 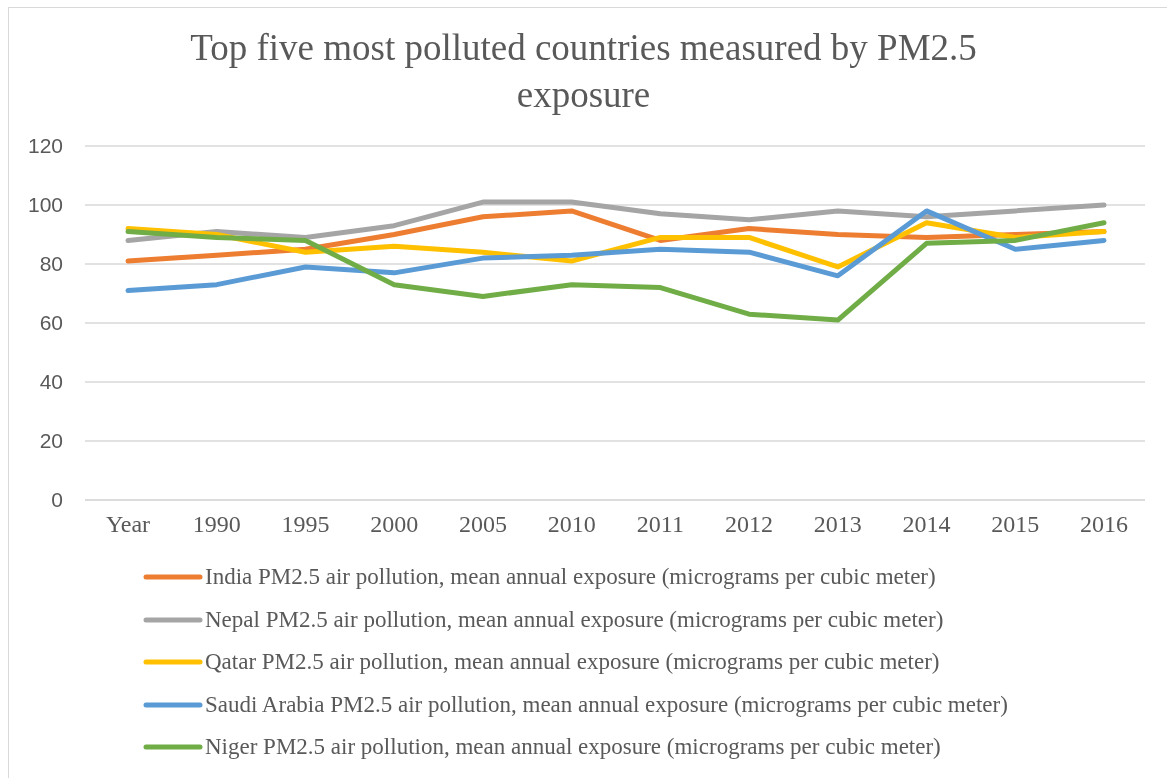 What do you see at coordinates (305, 524) in the screenshot?
I see `x-tick-label: 1995` at bounding box center [305, 524].